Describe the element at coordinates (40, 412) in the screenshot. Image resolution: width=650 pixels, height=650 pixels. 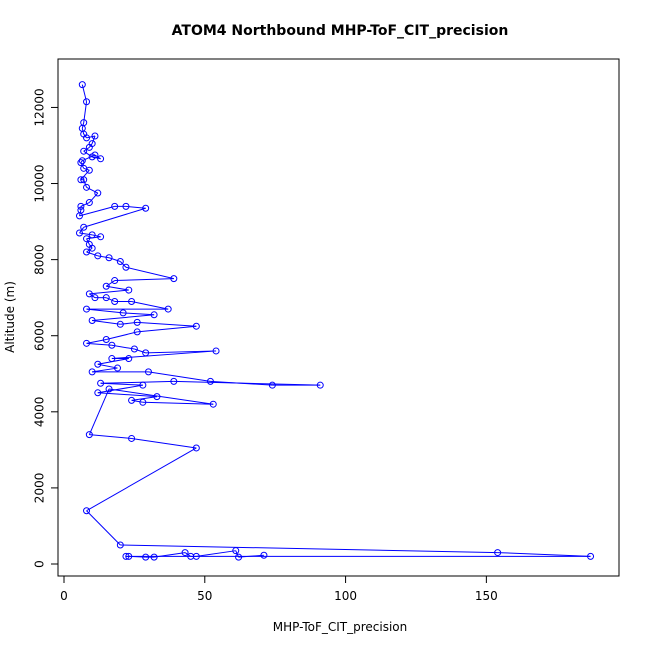
I see `y-tick-label: 4000` at that location.